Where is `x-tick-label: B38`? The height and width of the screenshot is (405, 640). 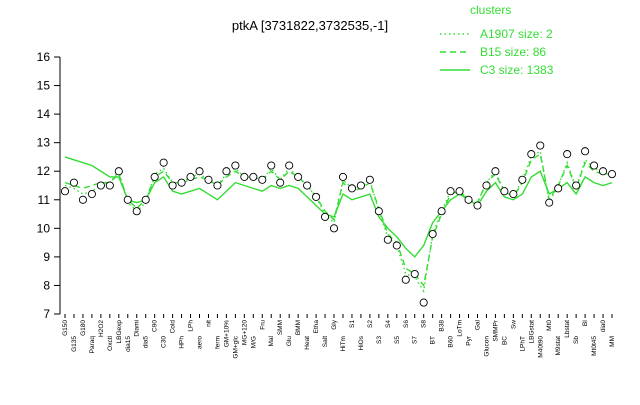
x-tick-label: B38 is located at coordinates (442, 326).